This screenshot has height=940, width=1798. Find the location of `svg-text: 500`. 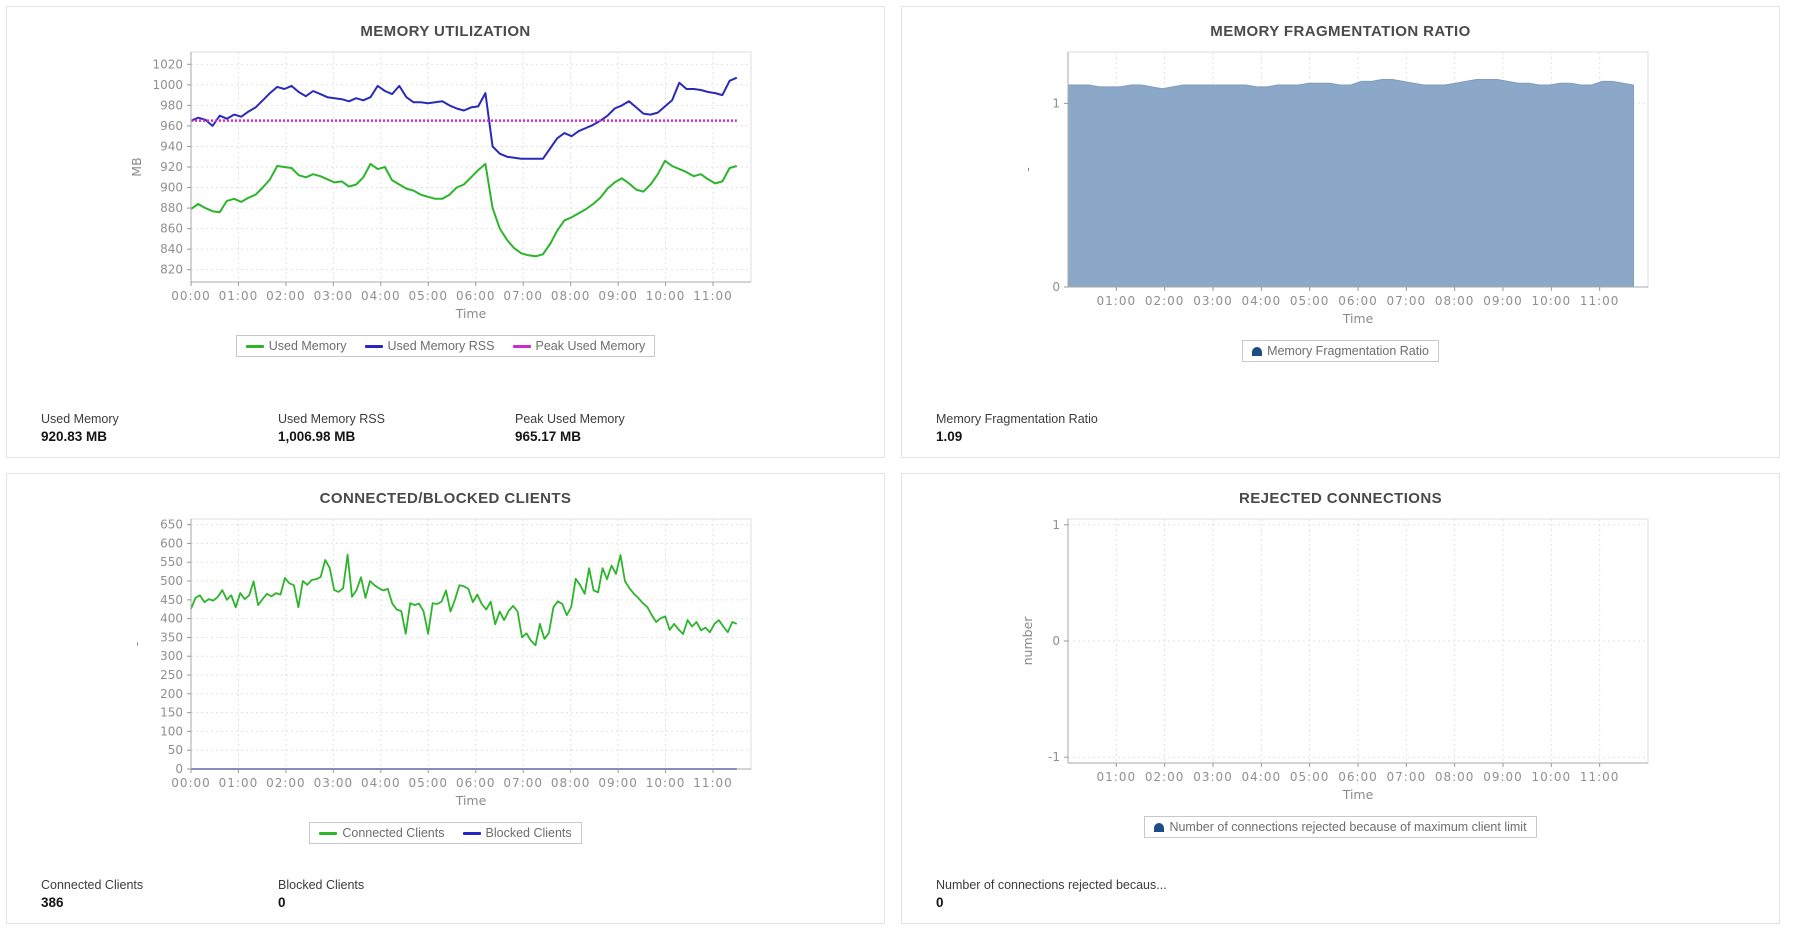

svg-text: 500 is located at coordinates (171, 581).